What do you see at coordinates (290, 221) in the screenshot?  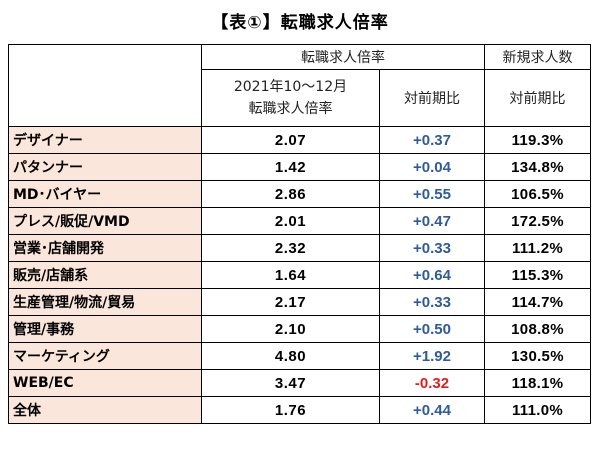 I see `ratio-cell: 2.01` at bounding box center [290, 221].